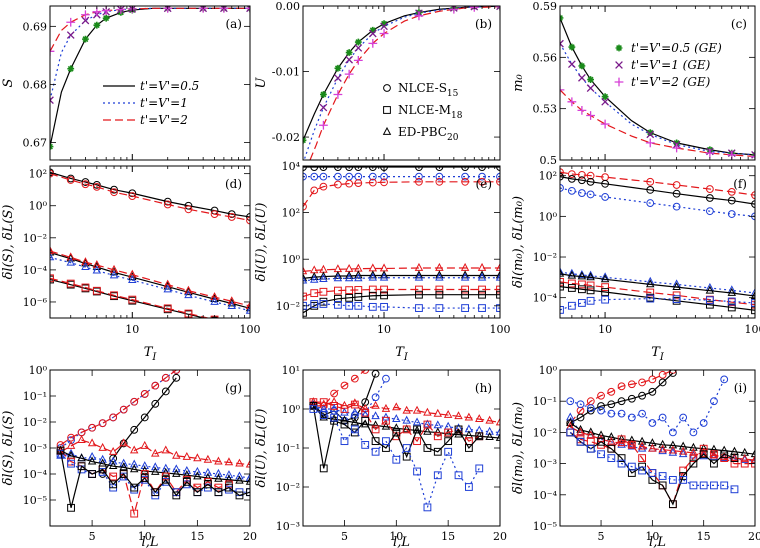 This screenshot has width=760, height=548. I want to click on ytick-label-d-0: 10⁻⁶, so click(35, 302).